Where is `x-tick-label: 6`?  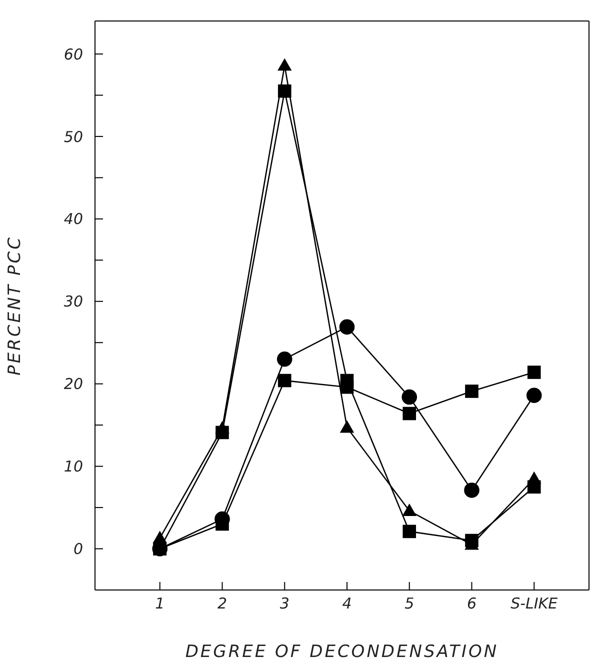
x-tick-label: 6 is located at coordinates (471, 603).